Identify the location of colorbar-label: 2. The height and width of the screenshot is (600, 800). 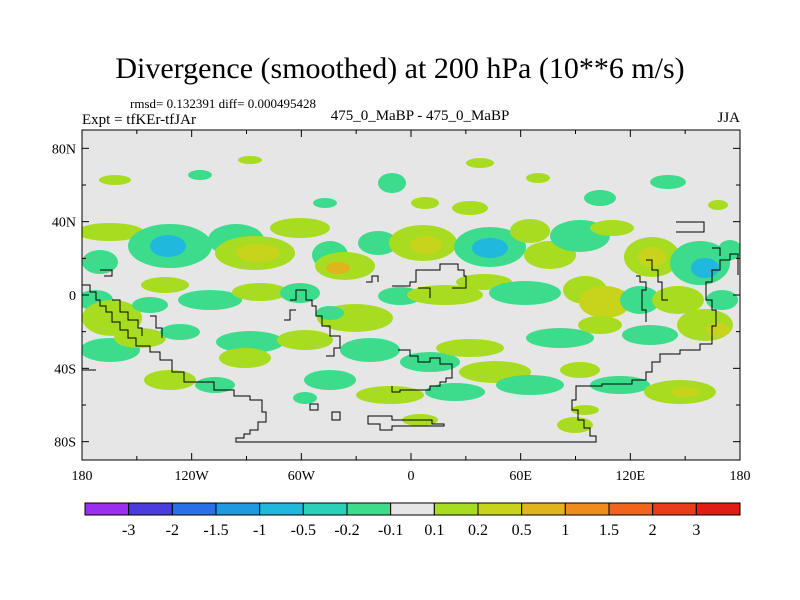
(653, 530).